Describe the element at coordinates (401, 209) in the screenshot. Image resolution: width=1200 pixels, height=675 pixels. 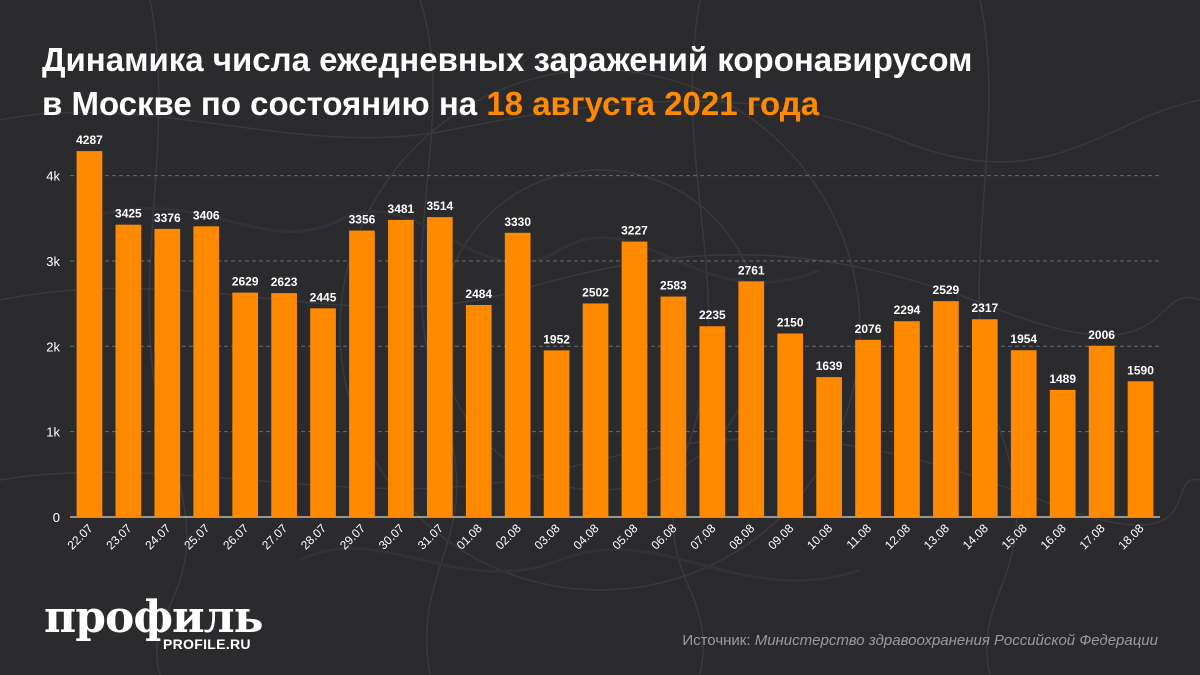
I see `data-label: 3481` at that location.